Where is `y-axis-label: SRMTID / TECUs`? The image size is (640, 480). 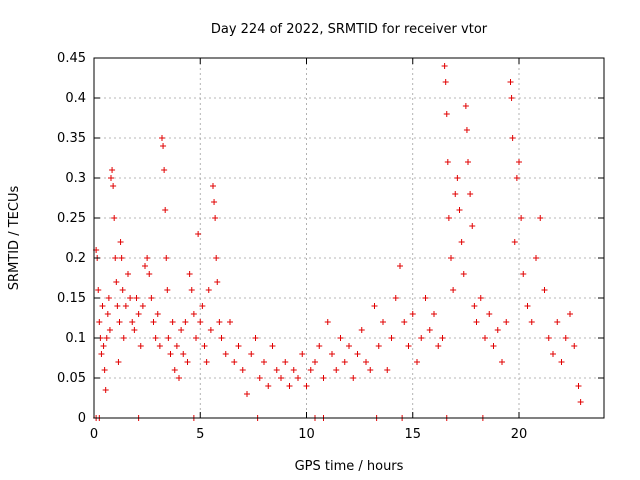 y-axis-label: SRMTID / TECUs is located at coordinates (14, 238).